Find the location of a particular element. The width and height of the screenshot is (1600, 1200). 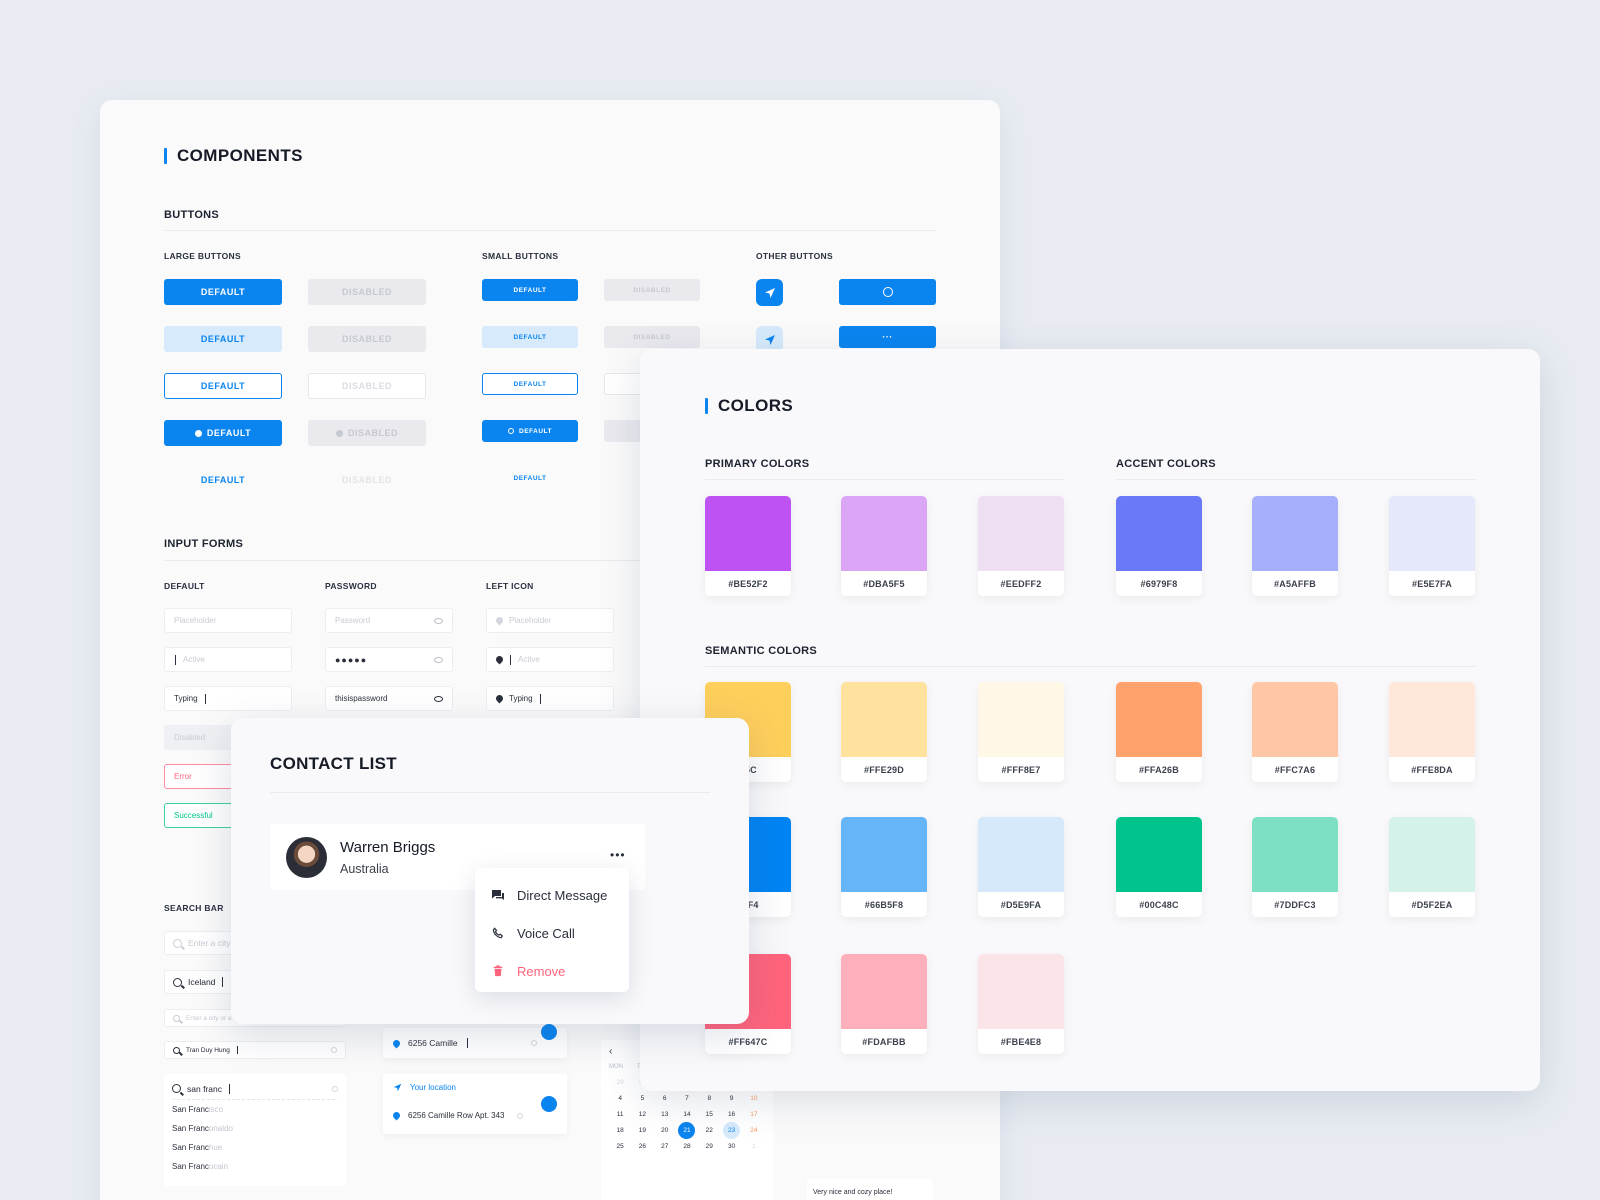

default-input-placeholder: Placeholder is located at coordinates (228, 620).